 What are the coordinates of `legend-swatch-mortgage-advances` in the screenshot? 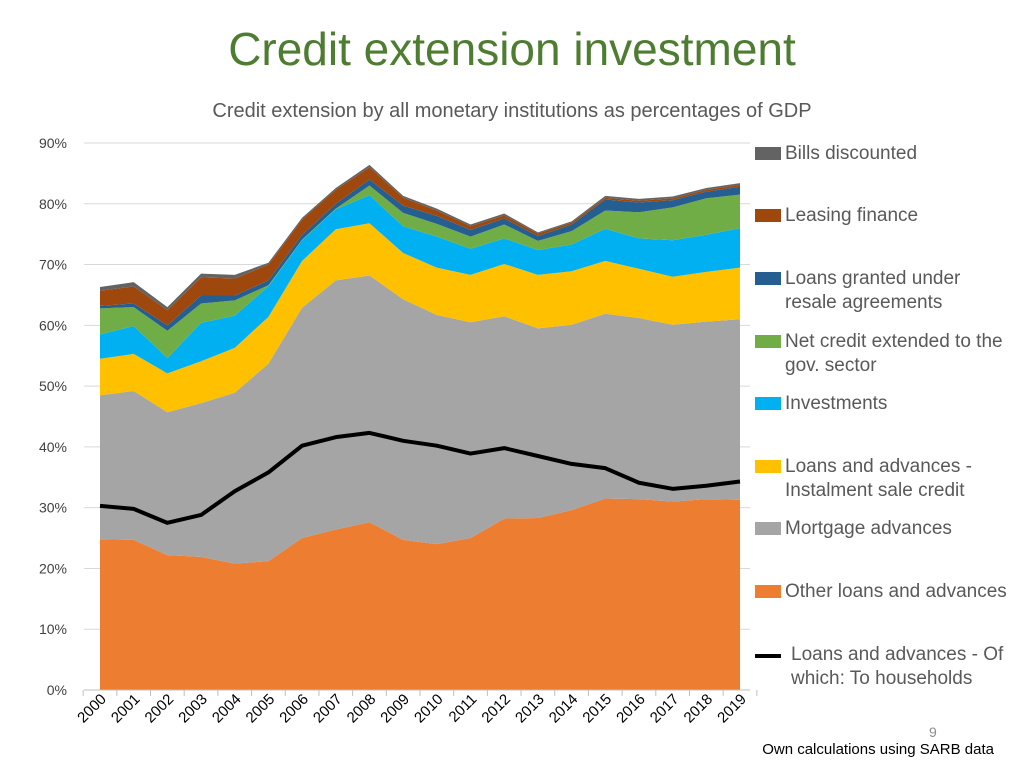 It's located at (768, 528).